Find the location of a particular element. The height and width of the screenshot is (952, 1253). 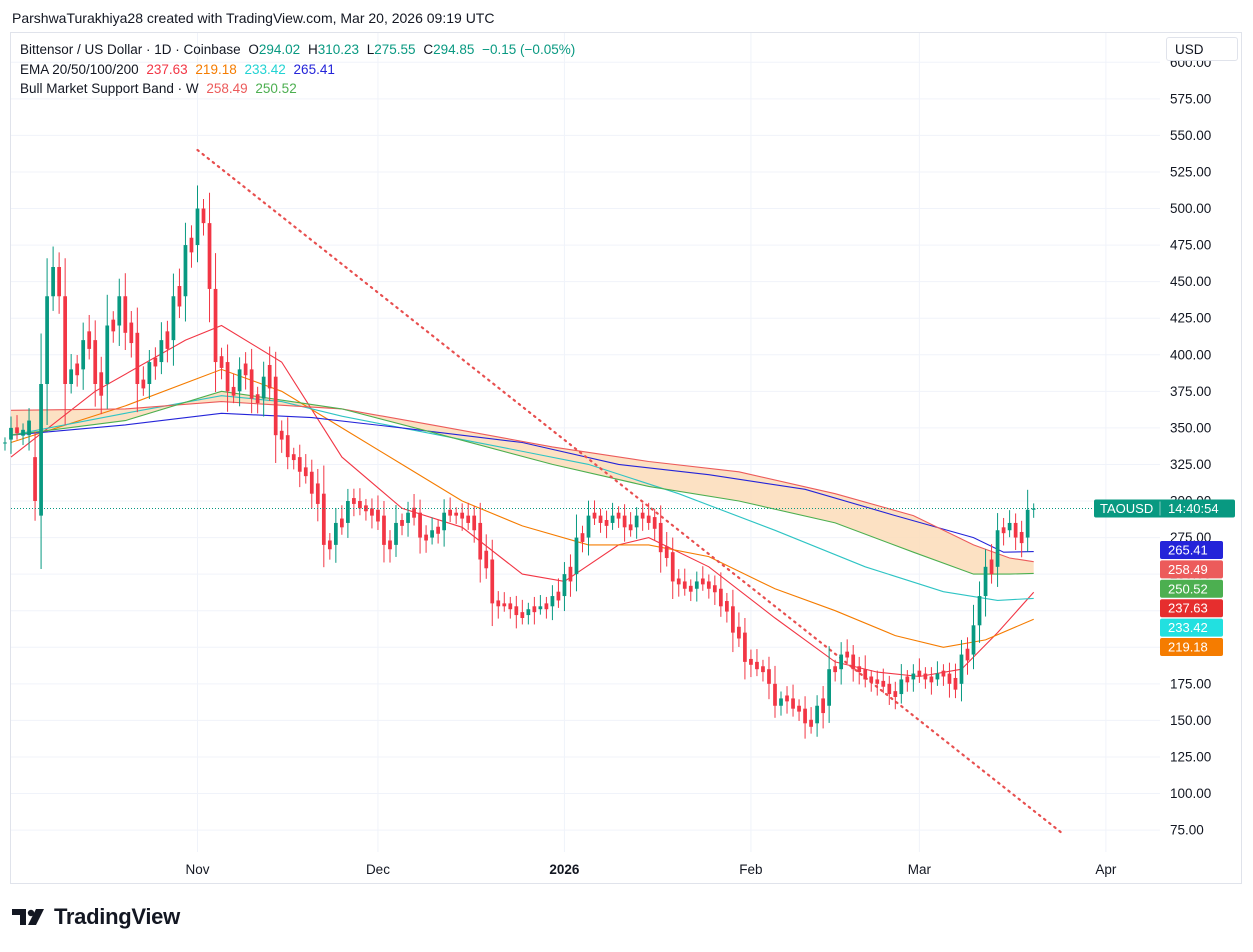

x-tick-label: Mar is located at coordinates (920, 869).